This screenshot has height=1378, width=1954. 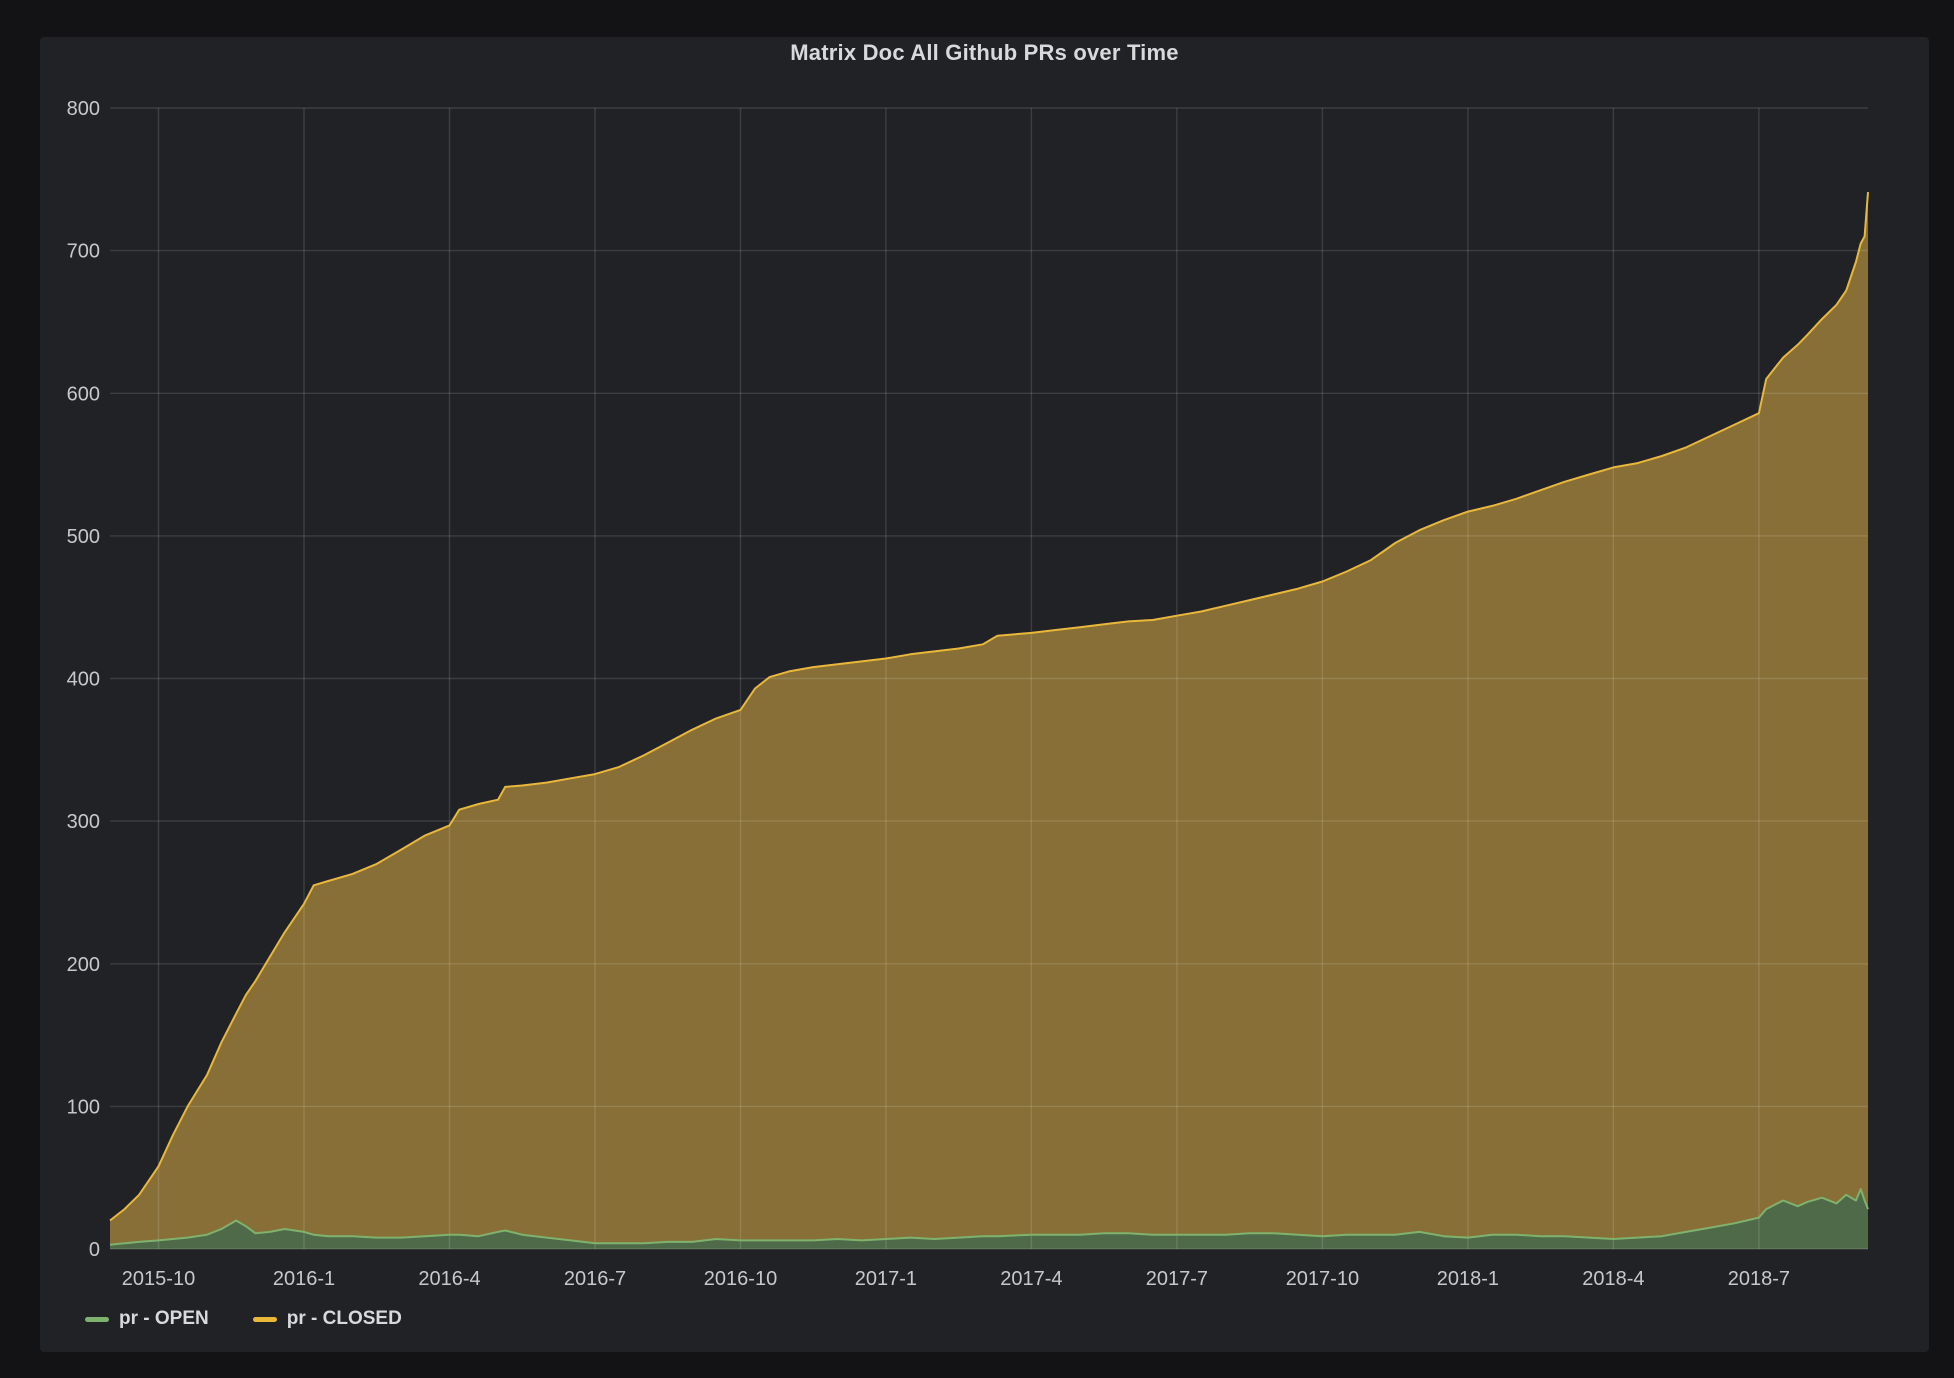 I want to click on x-axis-tick-label: 2017-7, so click(x=1177, y=1279).